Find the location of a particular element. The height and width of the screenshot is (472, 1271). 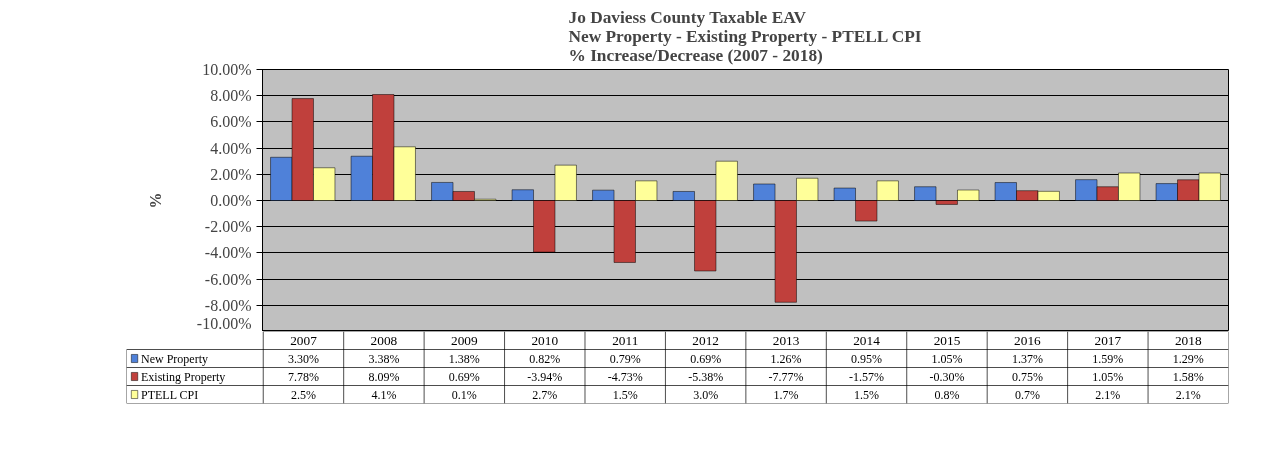

x-tick-label: 2011 is located at coordinates (625, 340).